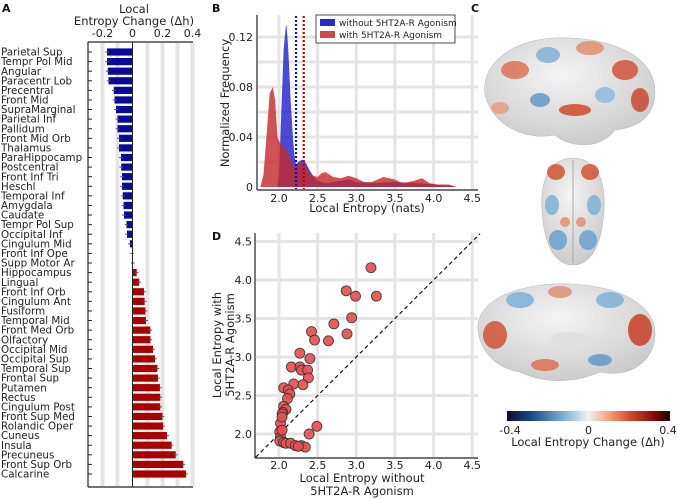 Image resolution: width=678 pixels, height=499 pixels. Describe the element at coordinates (34, 350) in the screenshot. I see `region-label: Occipital Mid` at that location.